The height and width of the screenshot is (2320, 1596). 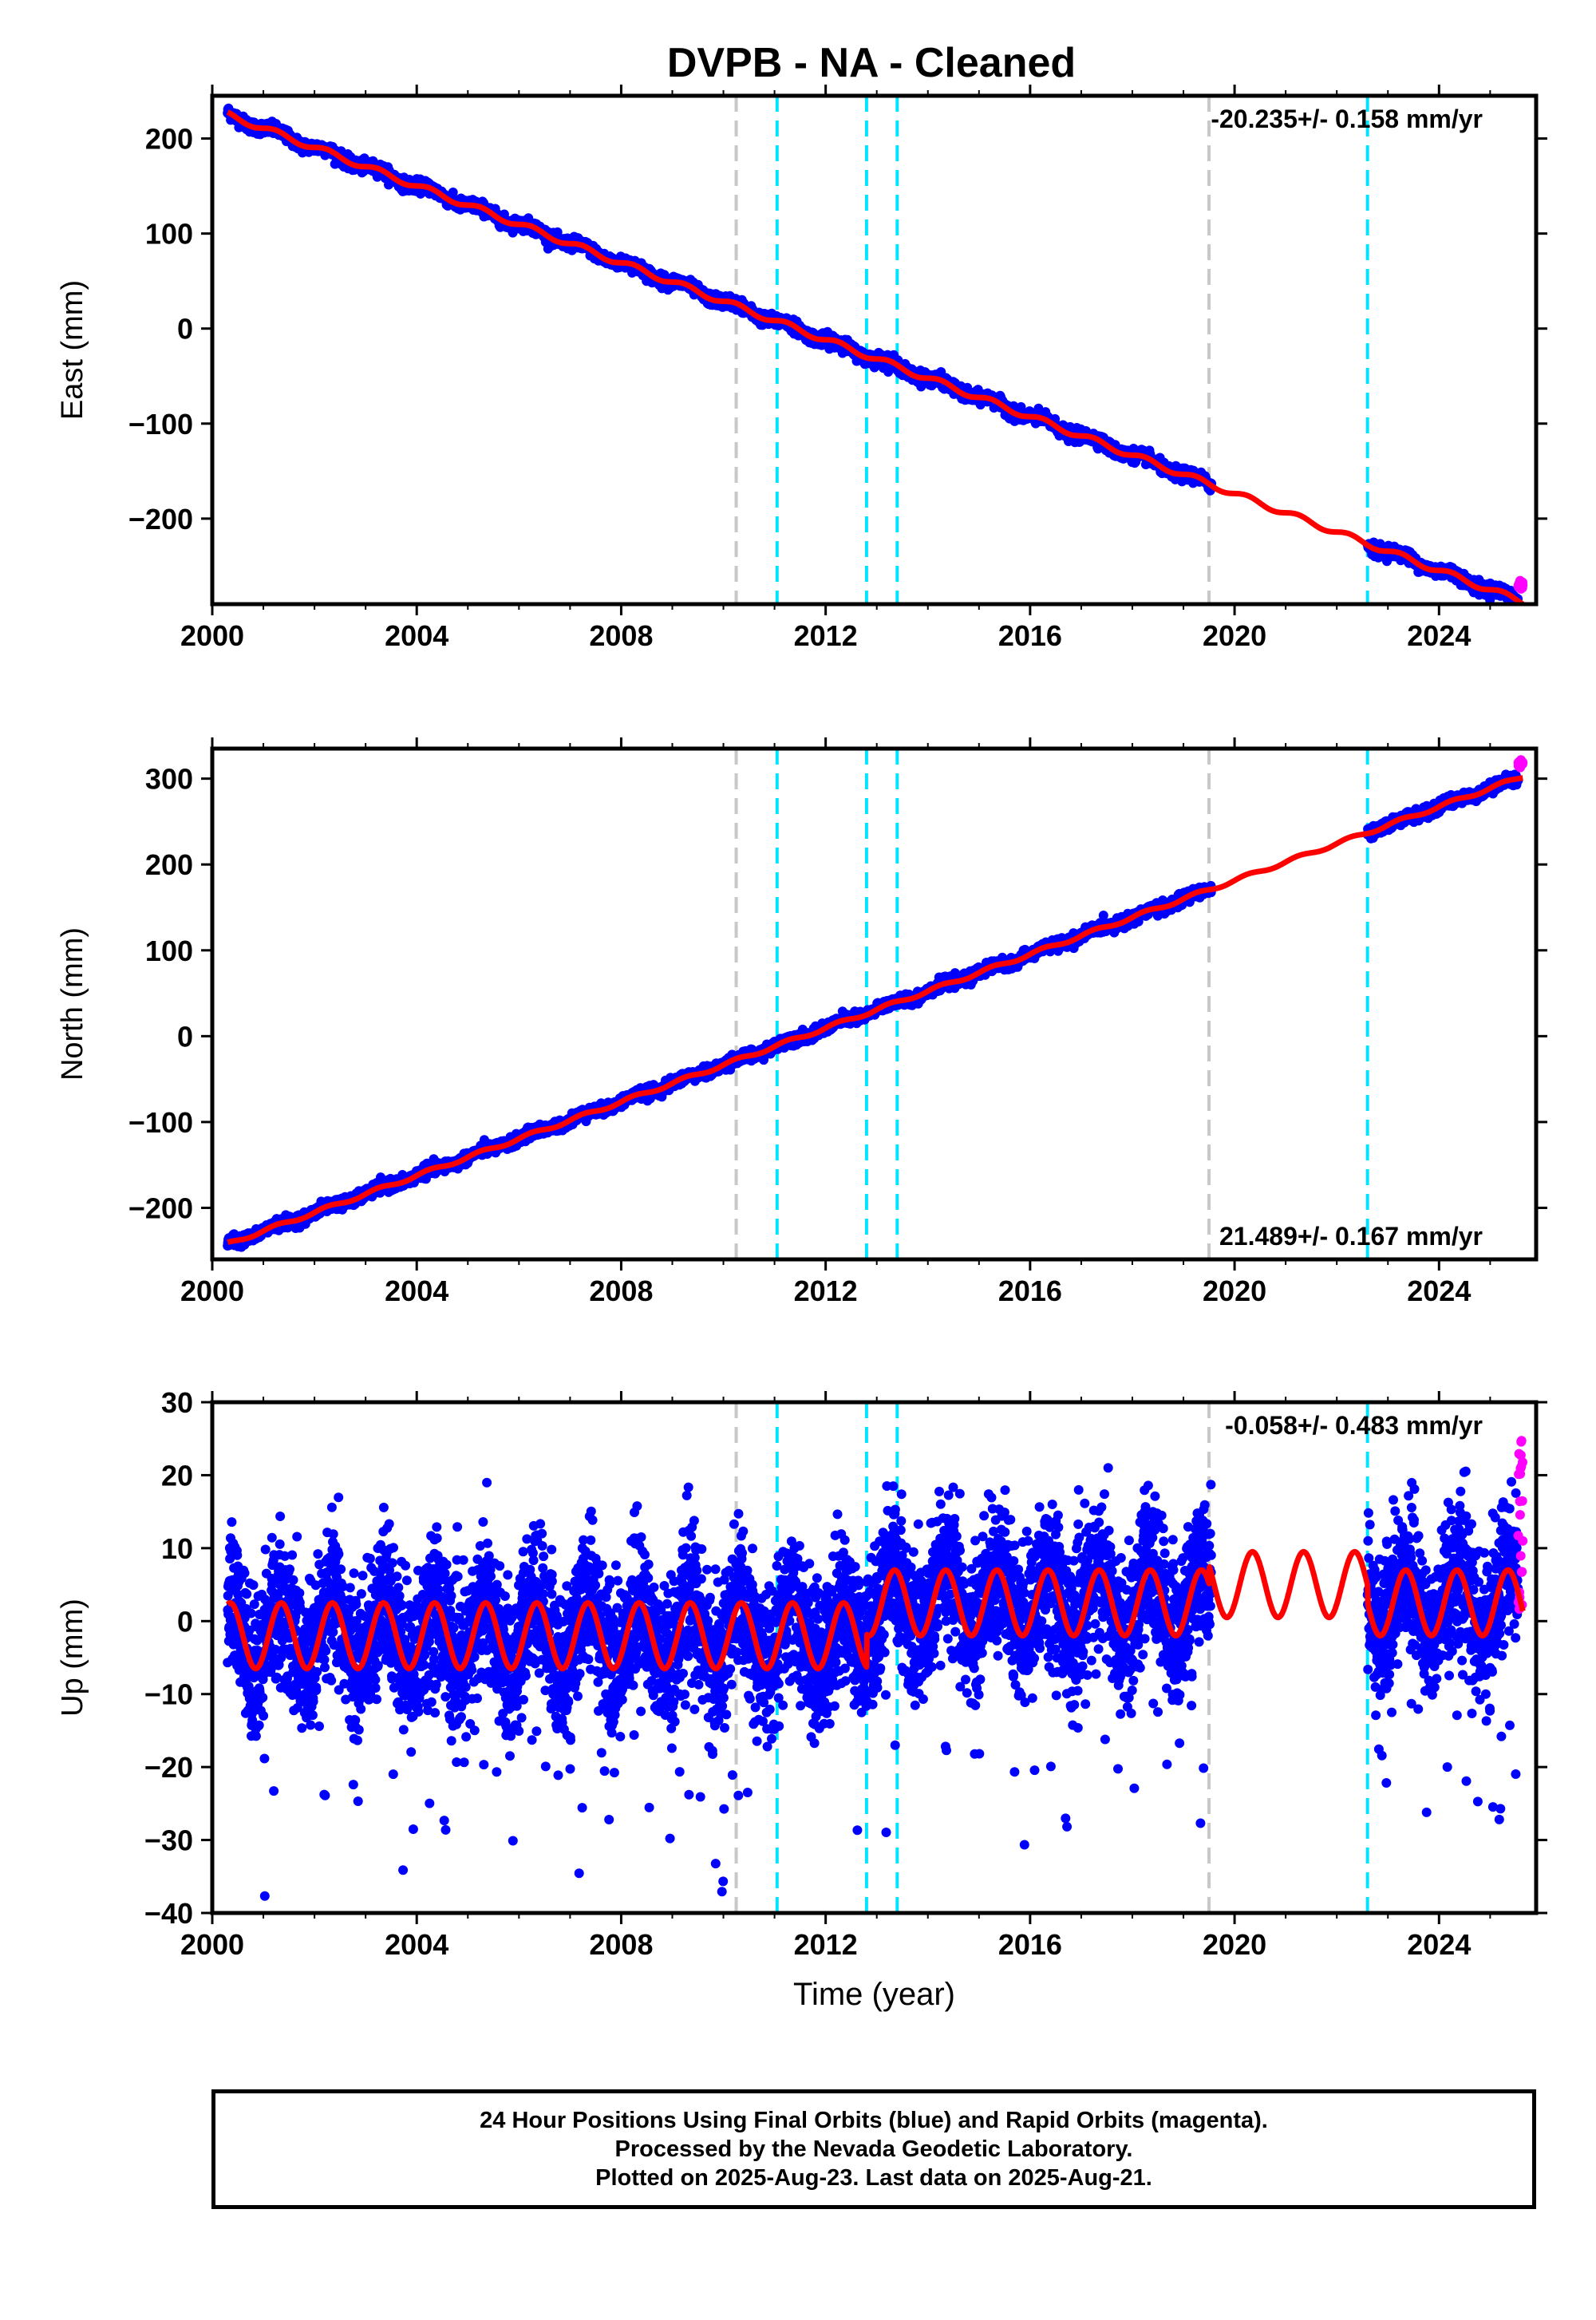 I want to click on y-tick-label: −200, so click(x=160, y=519).